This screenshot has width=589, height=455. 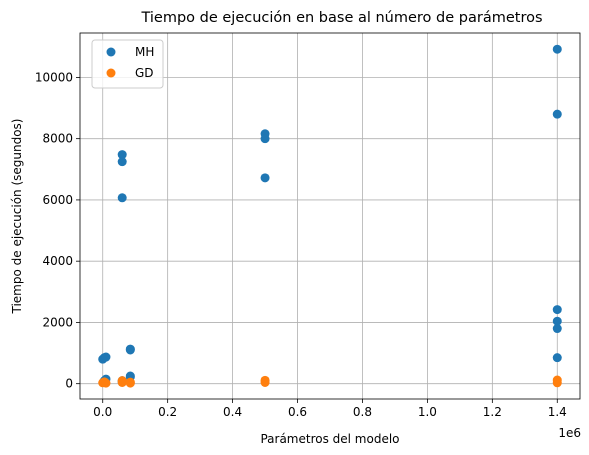 I want to click on legend-marker-mh, so click(x=111, y=52).